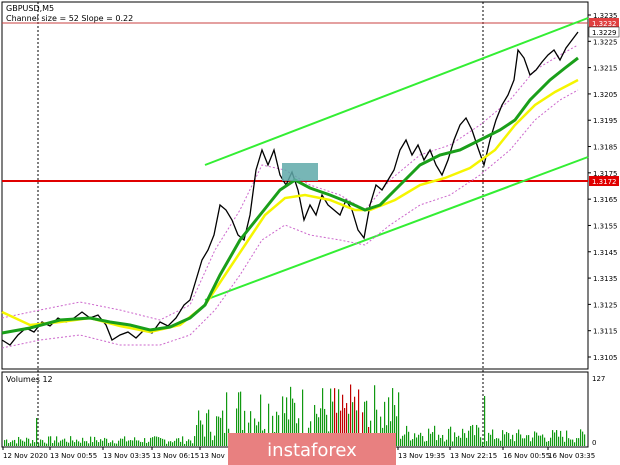 The height and width of the screenshot is (465, 620). I want to click on highlight-box, so click(300, 172).